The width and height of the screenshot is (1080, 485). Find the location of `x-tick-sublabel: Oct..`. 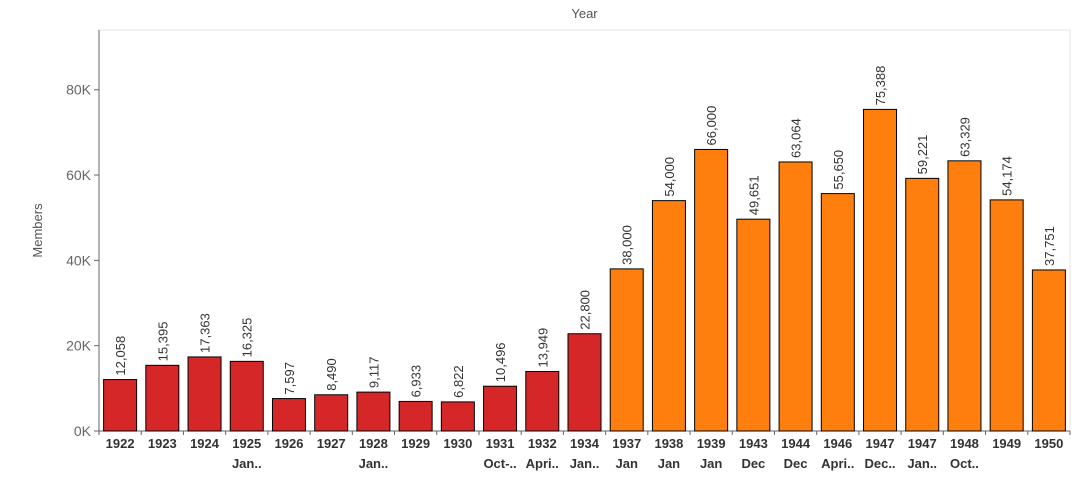

x-tick-sublabel: Oct.. is located at coordinates (964, 463).